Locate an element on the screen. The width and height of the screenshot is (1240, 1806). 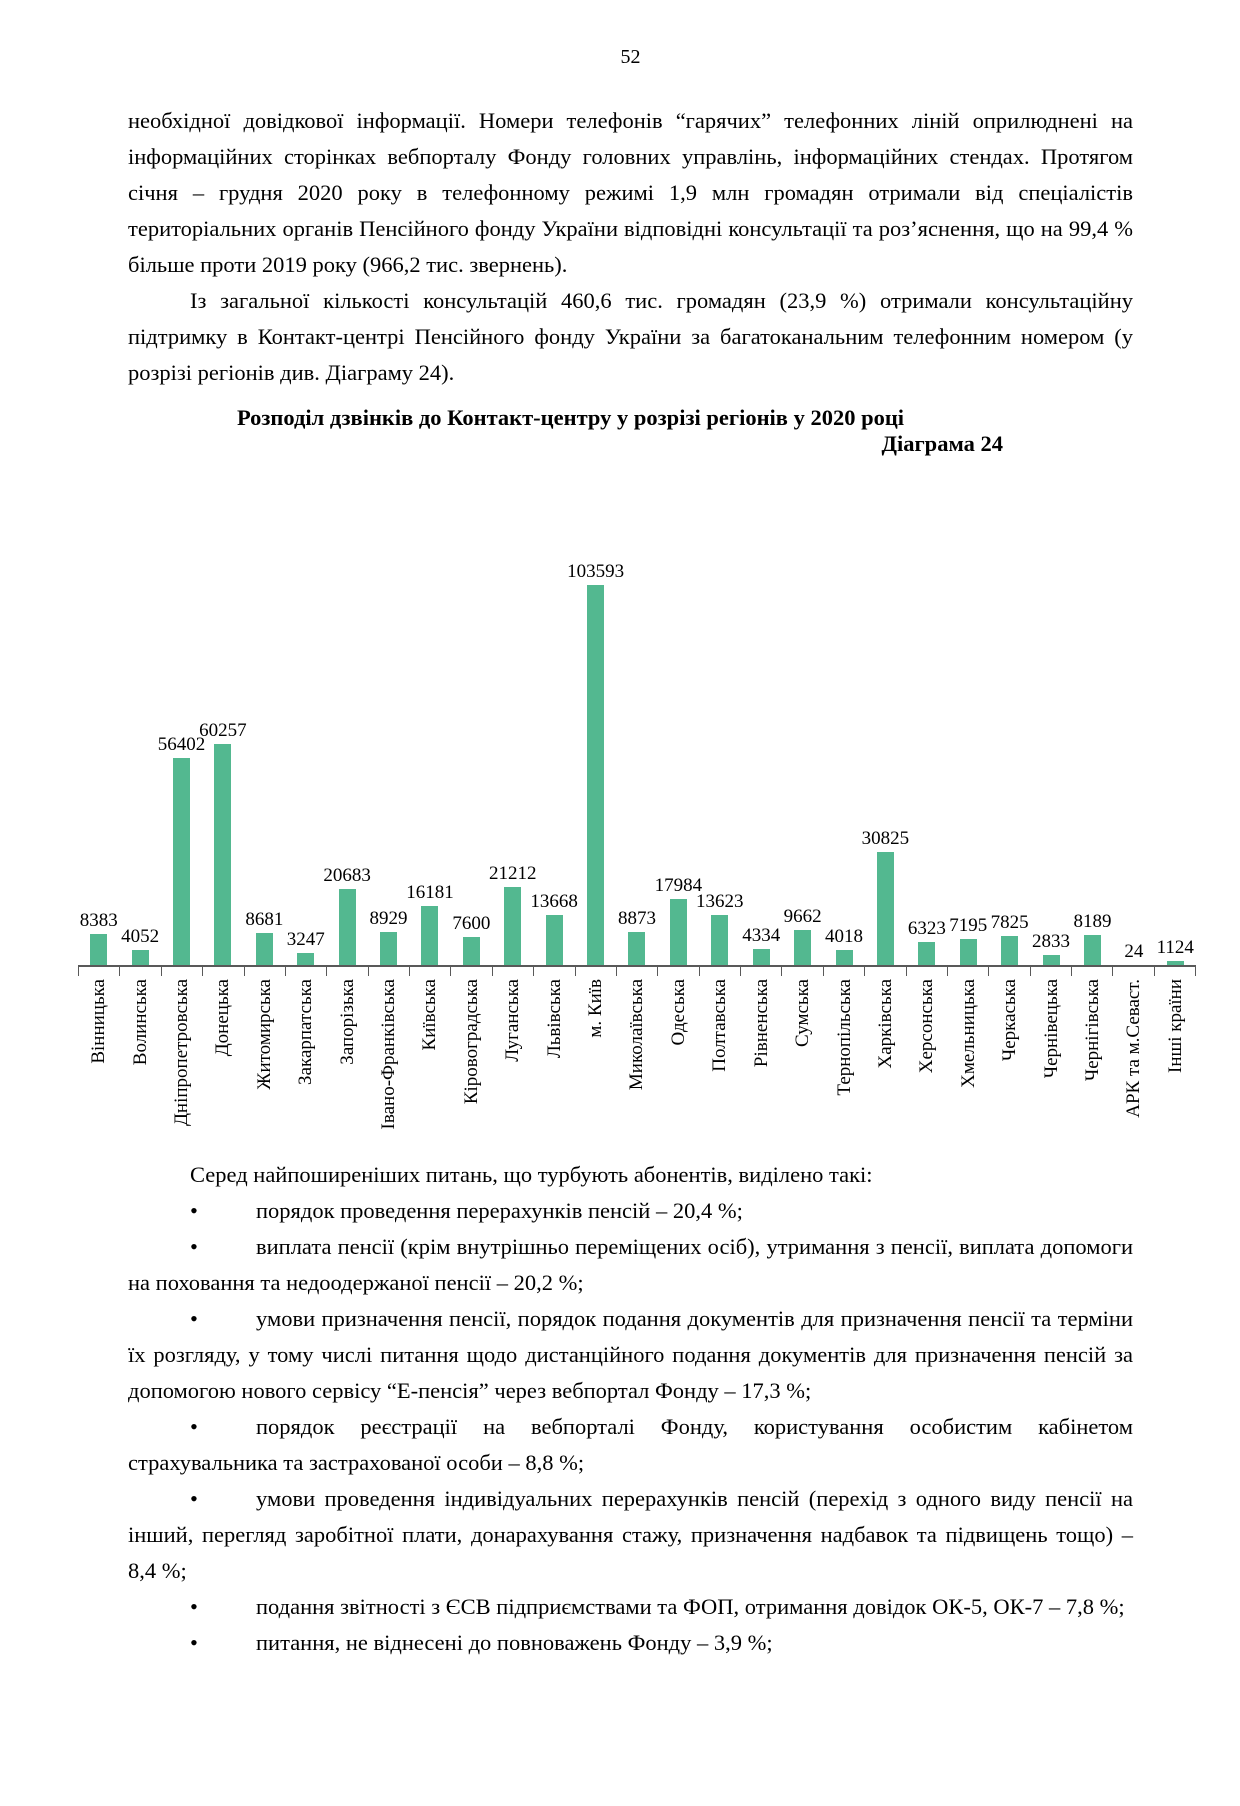
chart-column: 17984 is located at coordinates (678, 920).